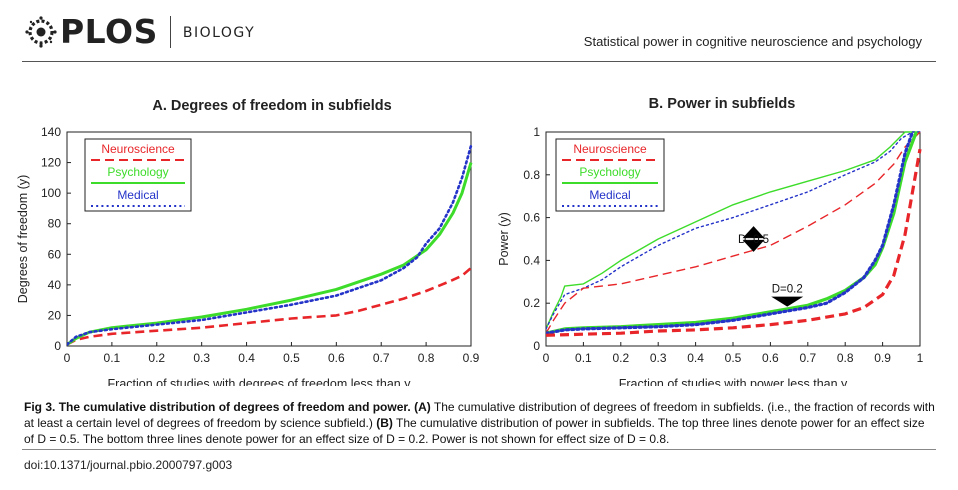 This screenshot has height=490, width=958. I want to click on y-tick-label: 140, so click(51, 132).